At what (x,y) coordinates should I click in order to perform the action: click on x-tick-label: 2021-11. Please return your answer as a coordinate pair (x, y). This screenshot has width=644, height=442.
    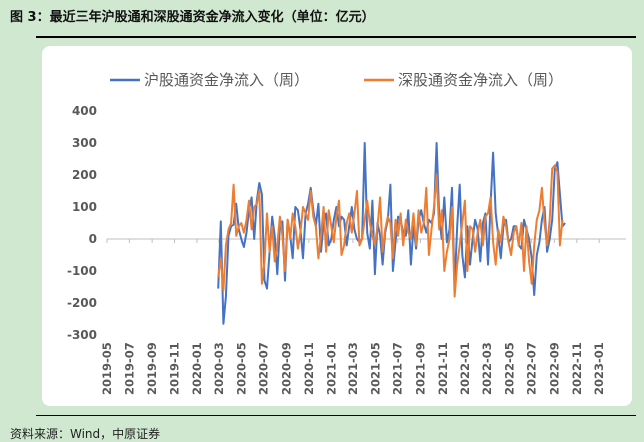
    Looking at the image, I should click on (443, 368).